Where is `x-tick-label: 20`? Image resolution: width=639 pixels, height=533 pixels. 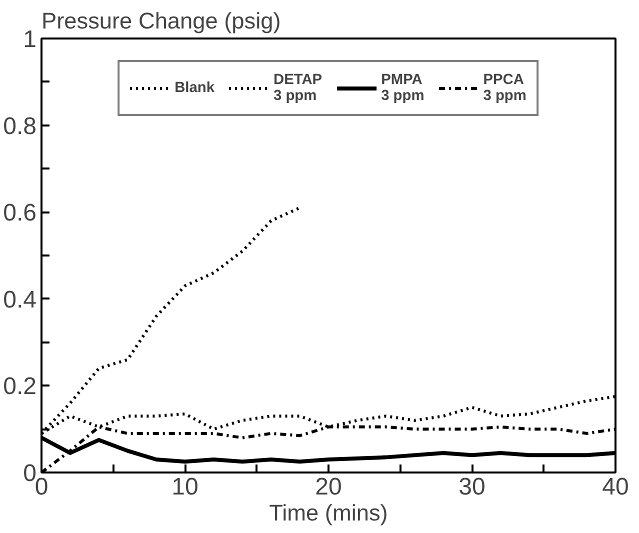 x-tick-label: 20 is located at coordinates (328, 487).